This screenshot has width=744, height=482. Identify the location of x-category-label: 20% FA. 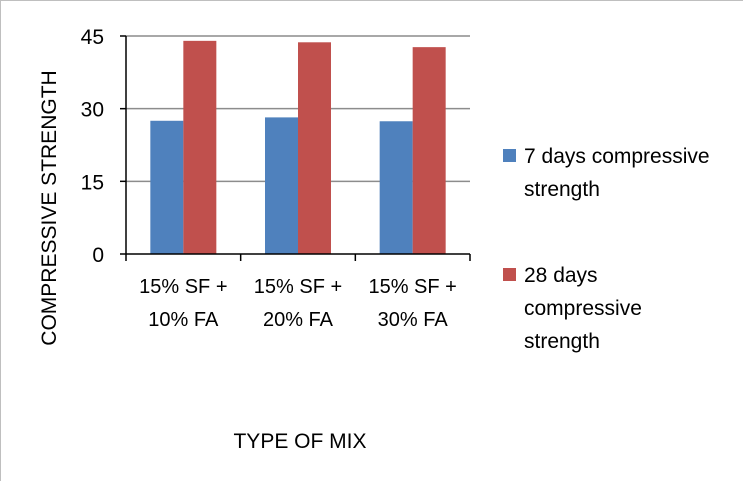
(298, 320).